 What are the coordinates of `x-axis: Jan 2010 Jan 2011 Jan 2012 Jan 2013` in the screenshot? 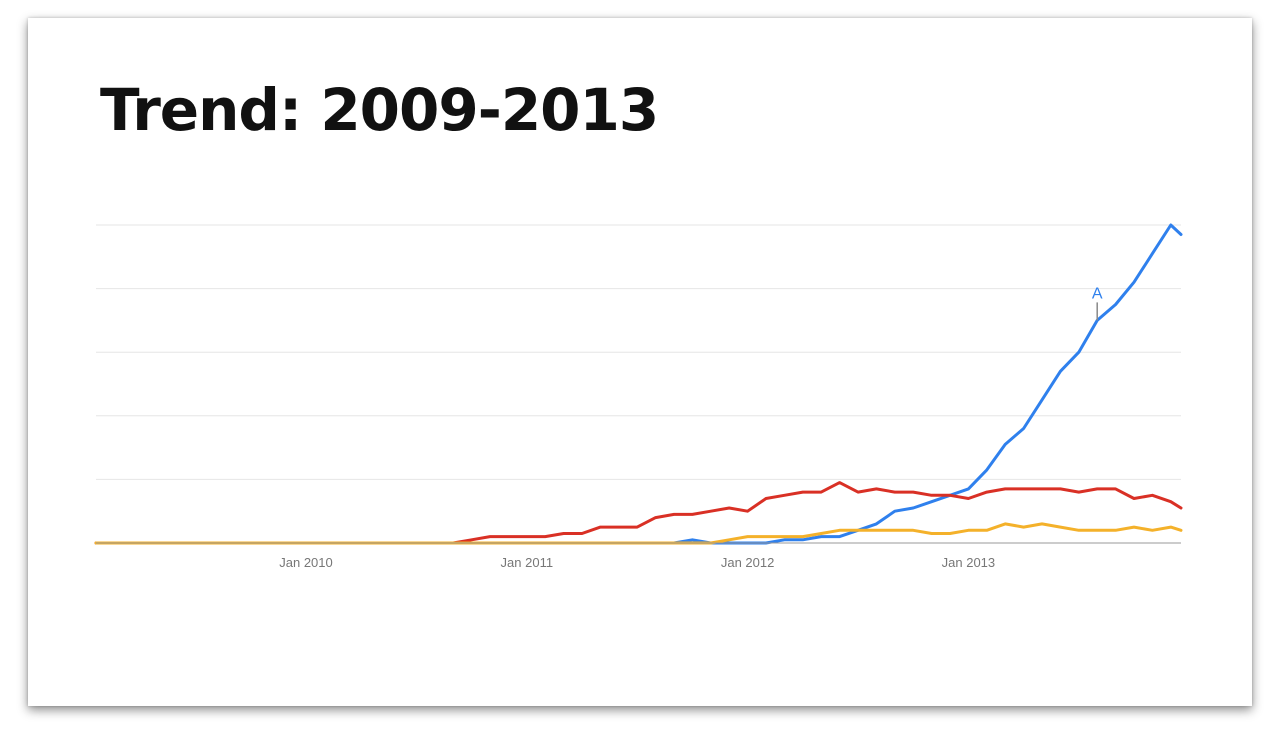 It's located at (638, 556).